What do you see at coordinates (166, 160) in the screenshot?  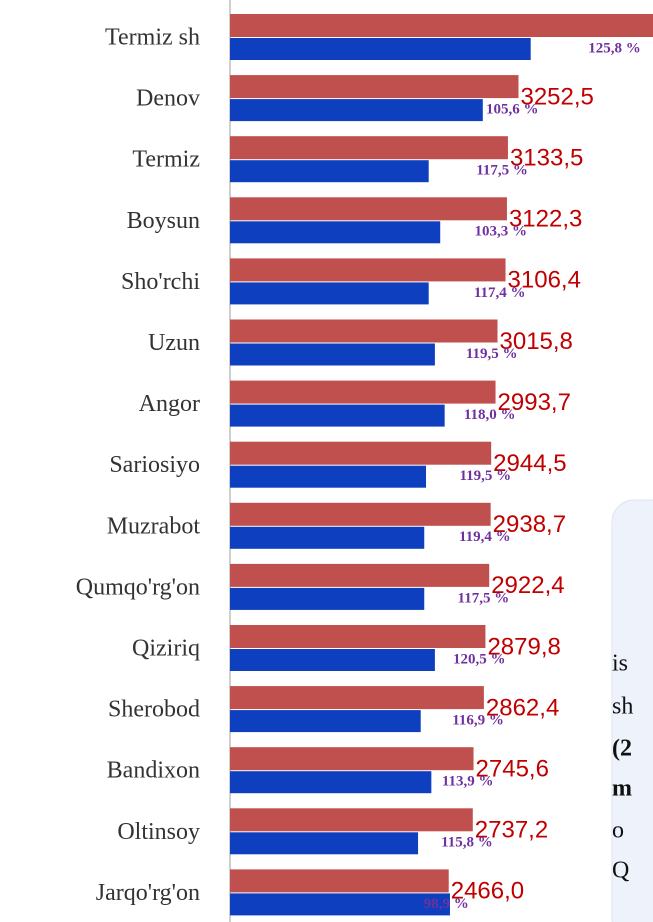 I see `category-label: Termiz` at bounding box center [166, 160].